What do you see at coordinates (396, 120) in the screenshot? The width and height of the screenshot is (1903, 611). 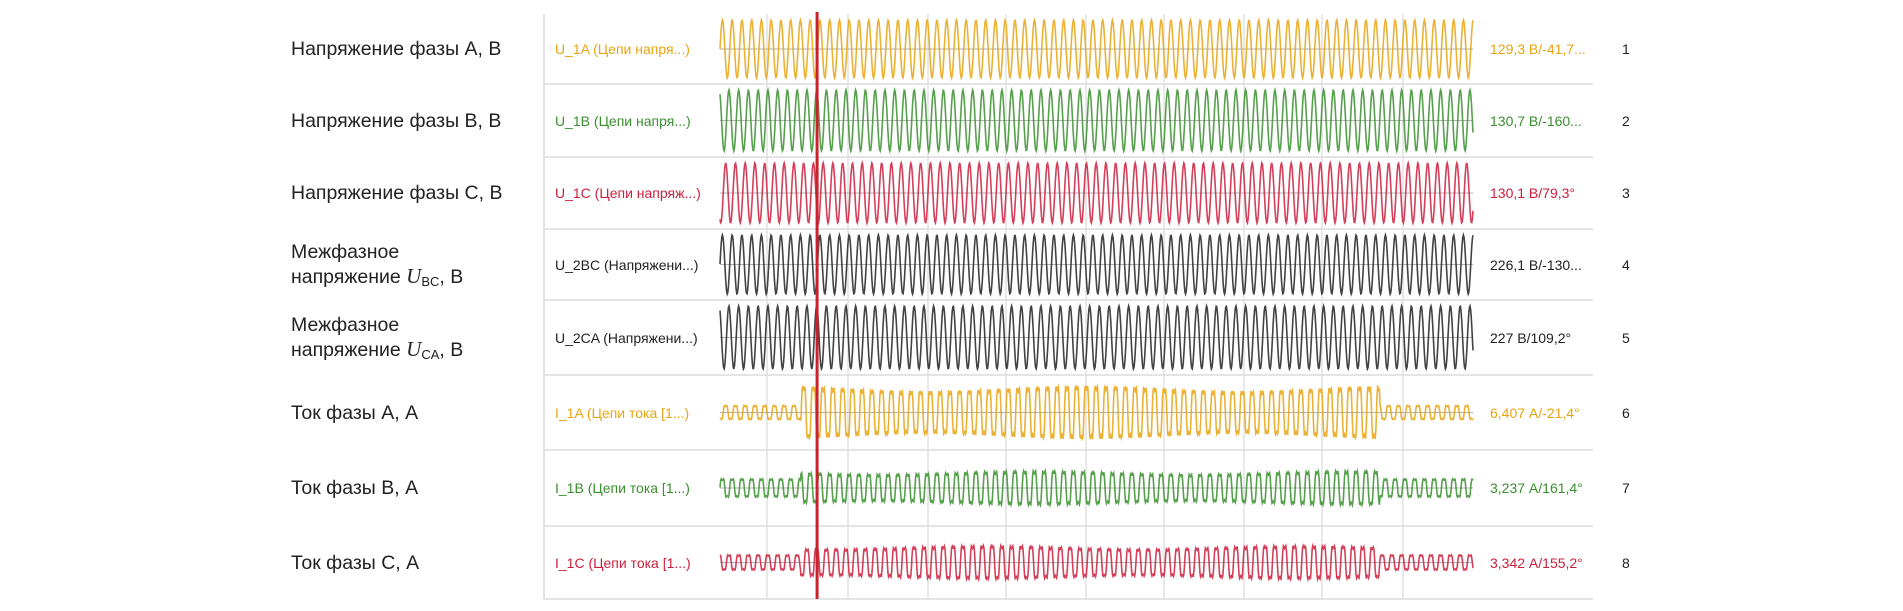 I see `channel-title: Напряжение фазы B, В` at bounding box center [396, 120].